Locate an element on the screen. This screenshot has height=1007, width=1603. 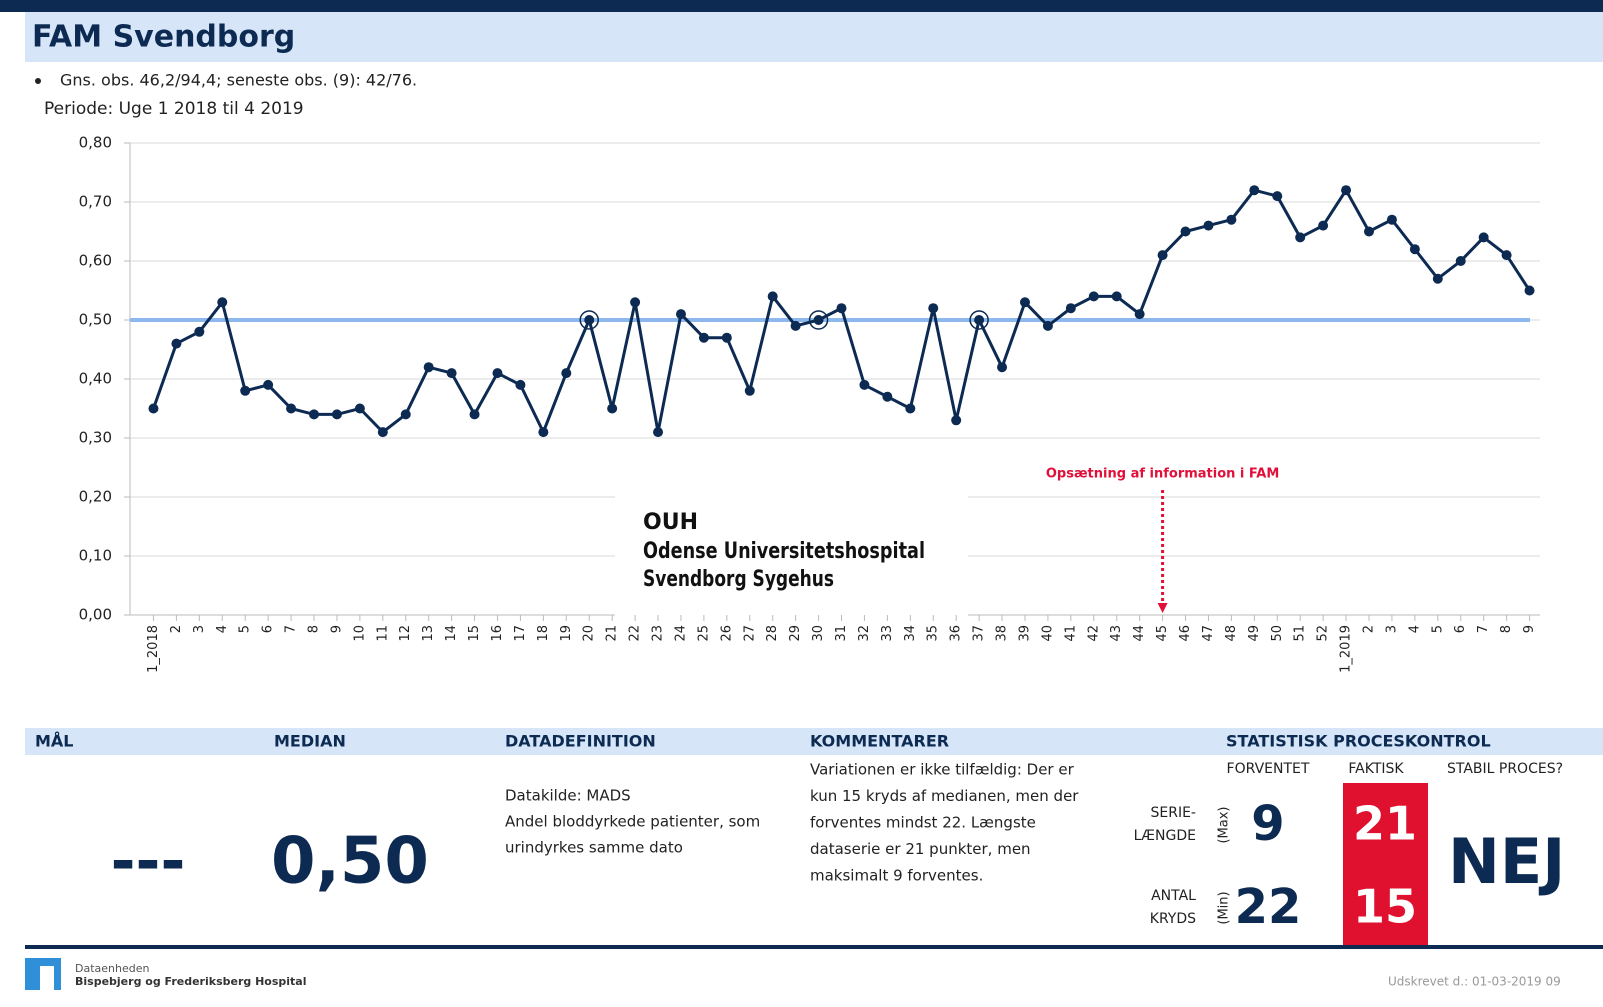
x-tick-label: 50 is located at coordinates (1277, 633).